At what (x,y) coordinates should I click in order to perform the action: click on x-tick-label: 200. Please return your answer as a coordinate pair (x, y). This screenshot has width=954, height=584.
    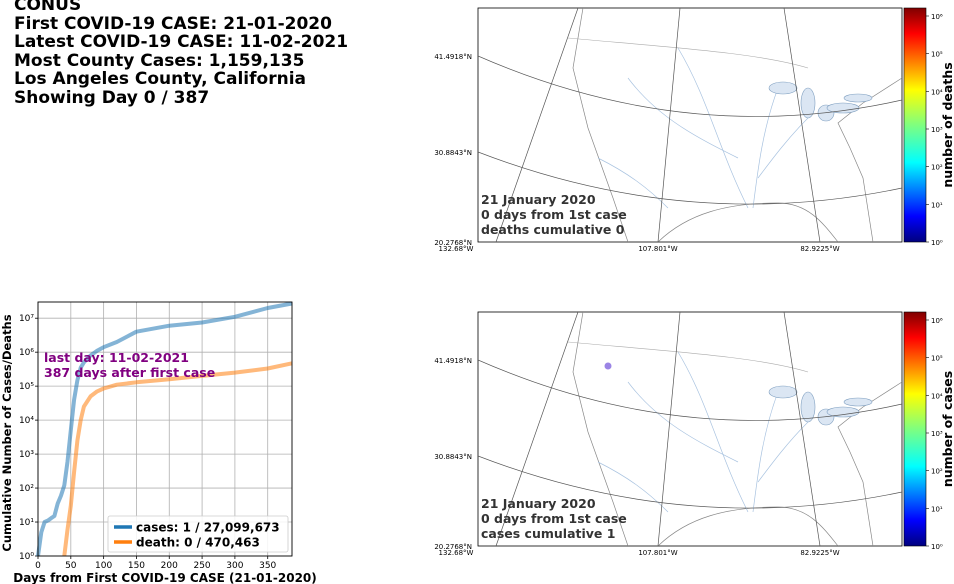
    Looking at the image, I should click on (169, 566).